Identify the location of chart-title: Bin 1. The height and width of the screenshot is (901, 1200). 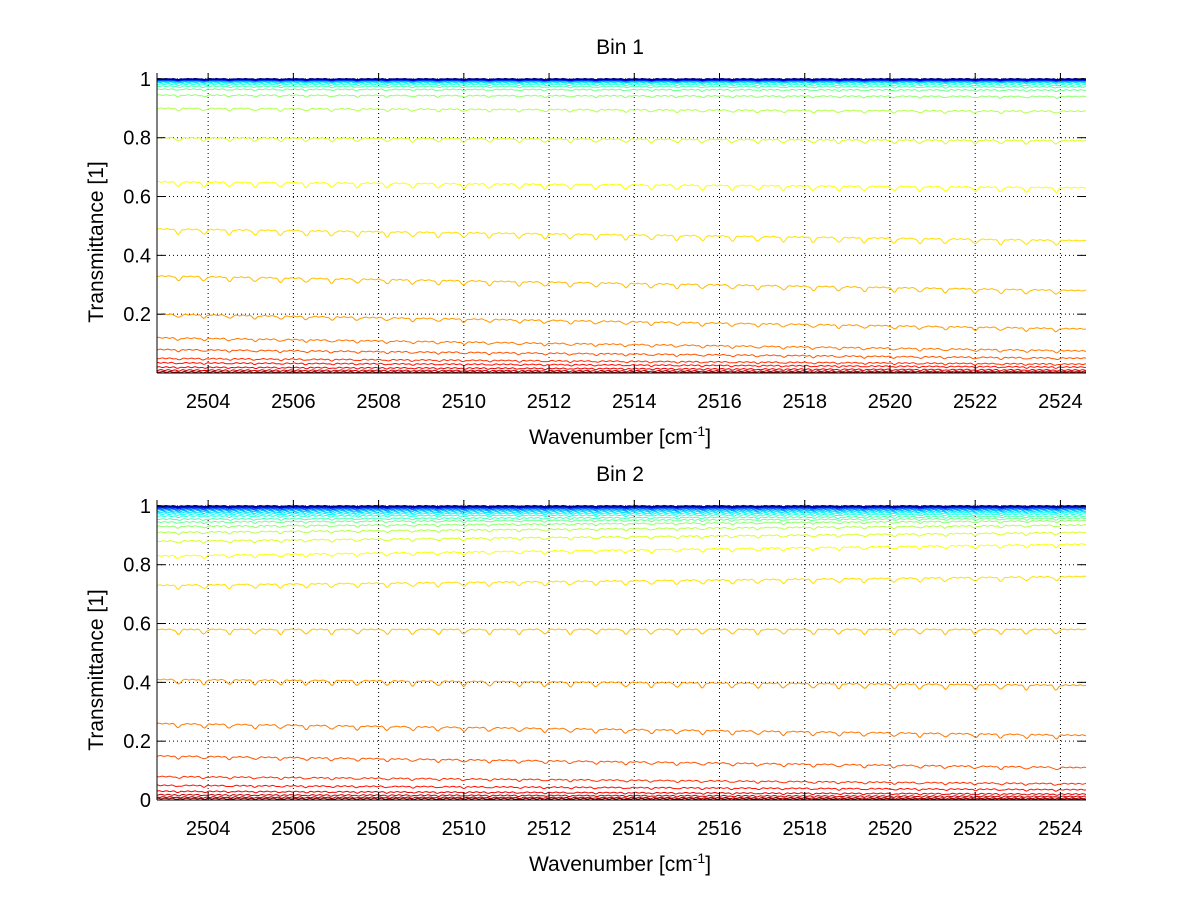
(620, 47).